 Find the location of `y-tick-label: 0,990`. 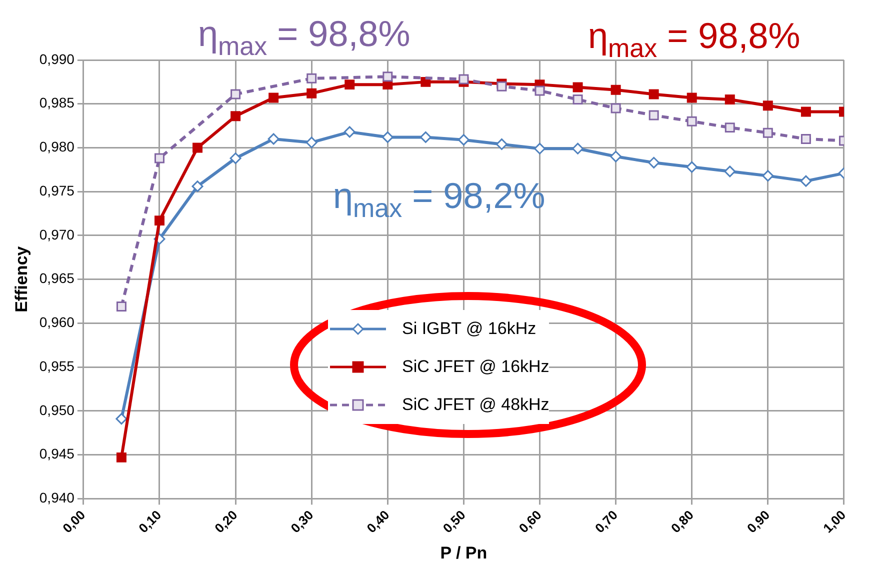

y-tick-label: 0,990 is located at coordinates (57, 58).